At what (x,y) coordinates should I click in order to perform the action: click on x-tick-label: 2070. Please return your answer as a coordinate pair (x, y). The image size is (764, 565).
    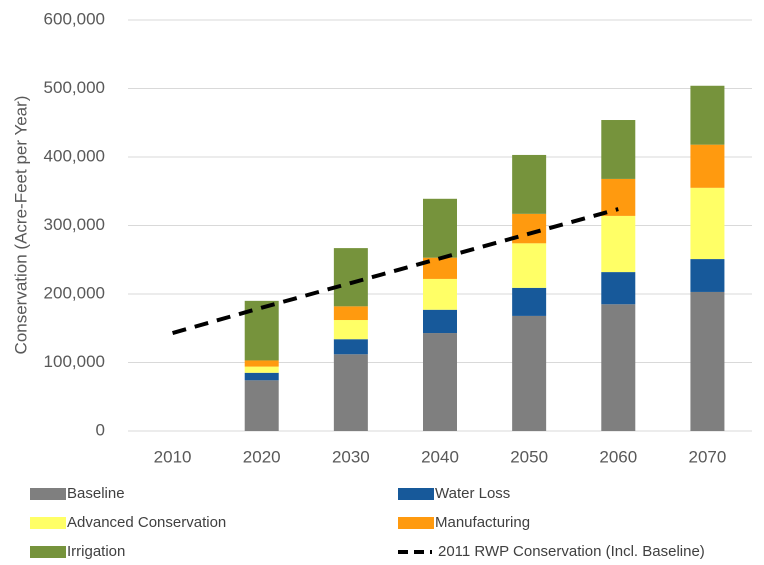
    Looking at the image, I should click on (708, 456).